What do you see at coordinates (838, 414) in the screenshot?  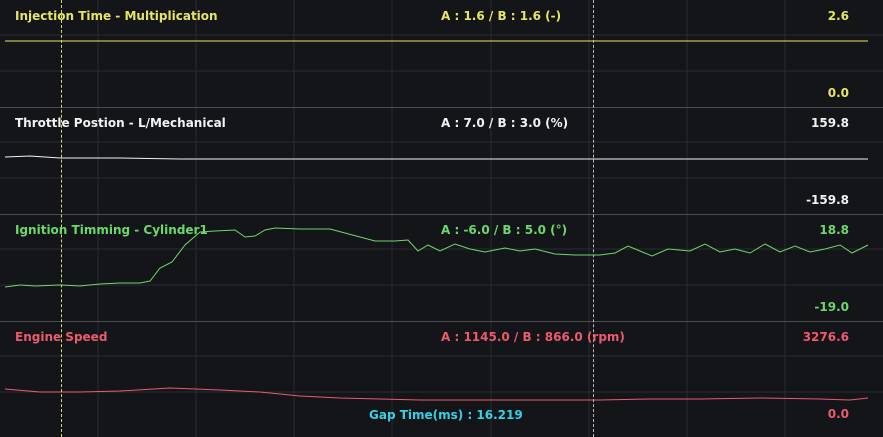 I see `channel-4-min: 0.0` at bounding box center [838, 414].